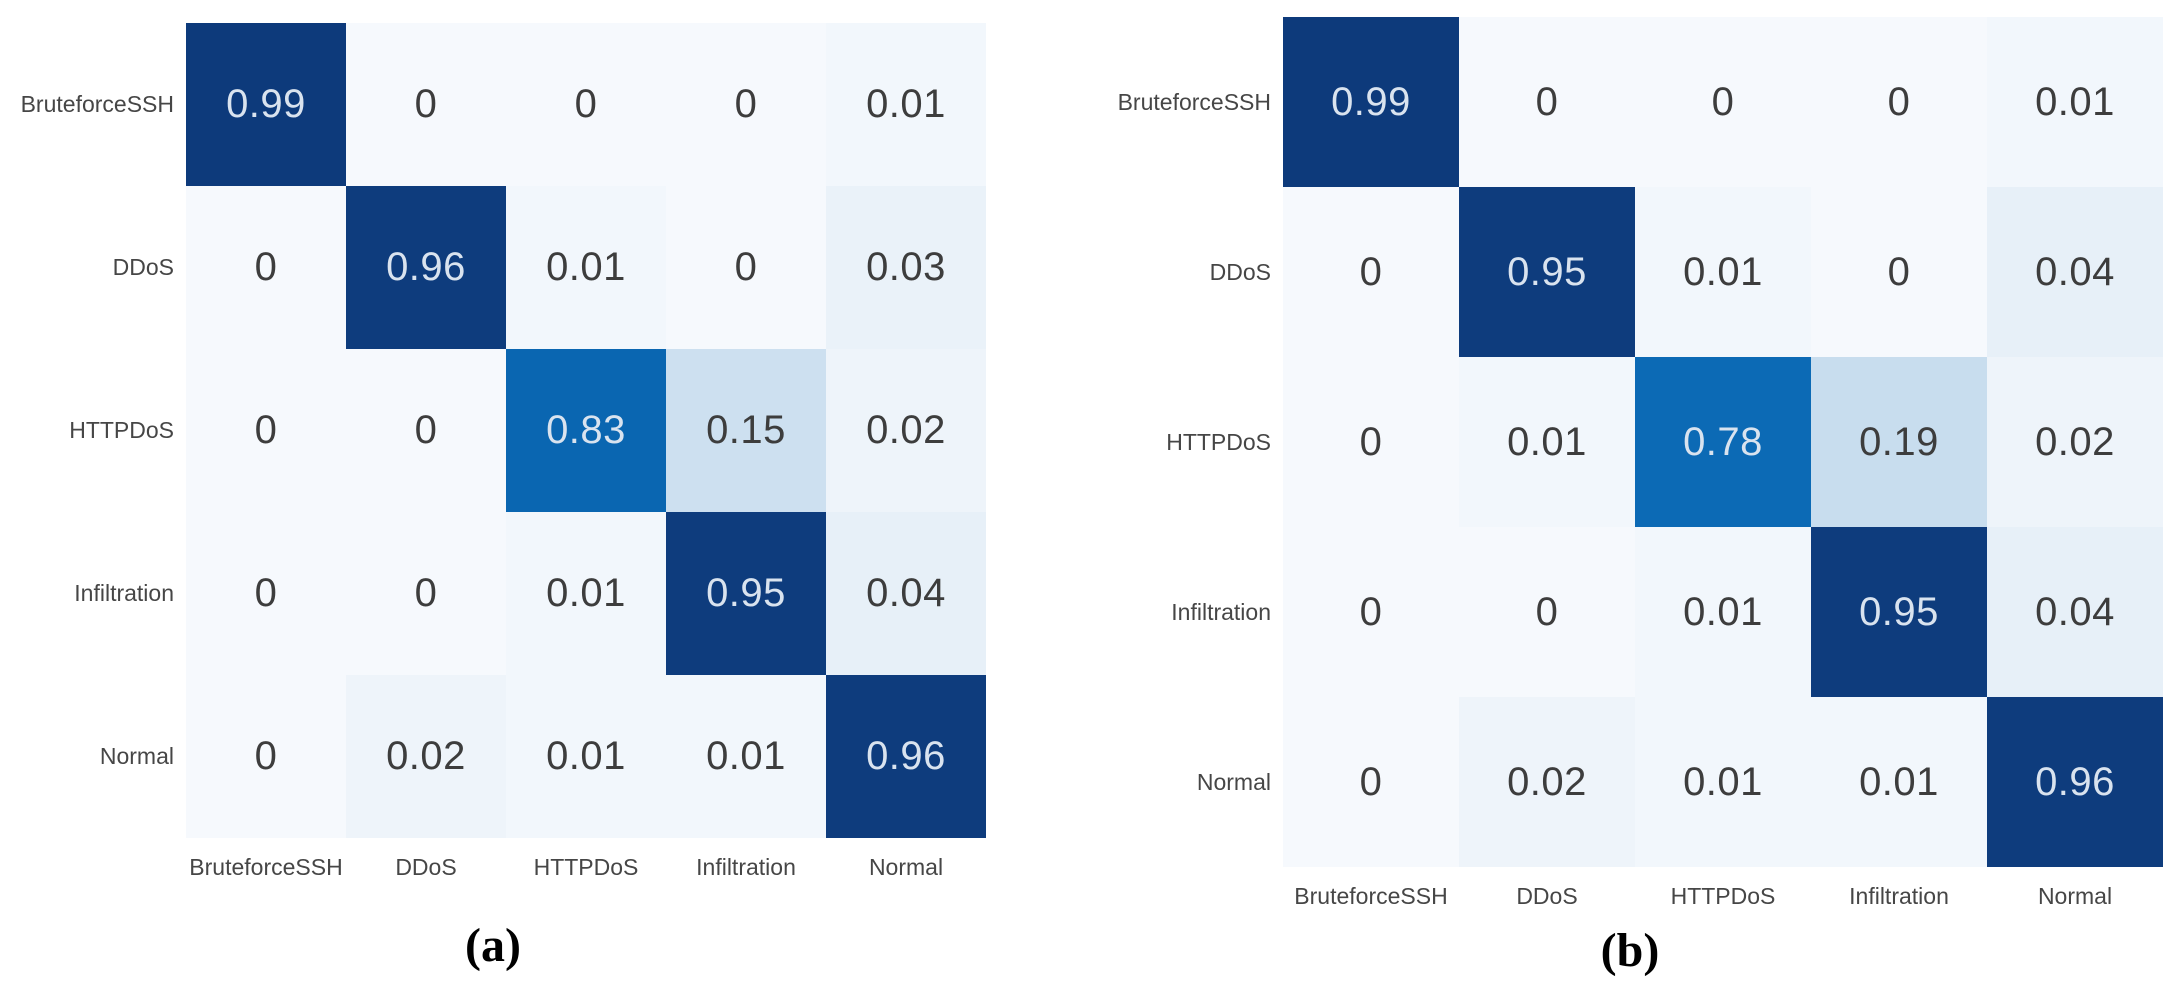 Image resolution: width=2179 pixels, height=986 pixels. I want to click on caption-a: (a), so click(493, 945).